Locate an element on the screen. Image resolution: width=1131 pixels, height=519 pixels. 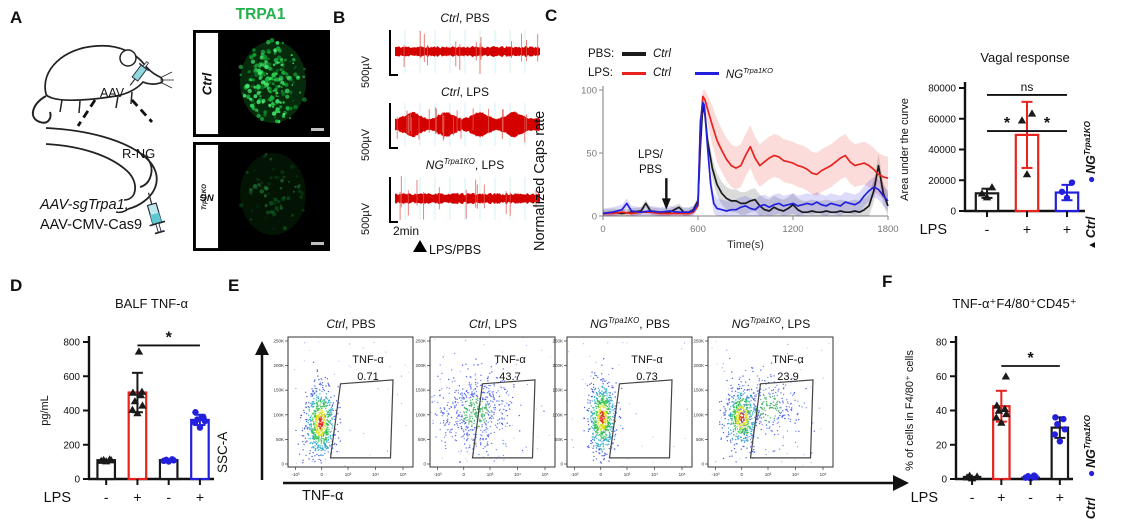
stimulus-label: LPS/PBS is located at coordinates (455, 250).